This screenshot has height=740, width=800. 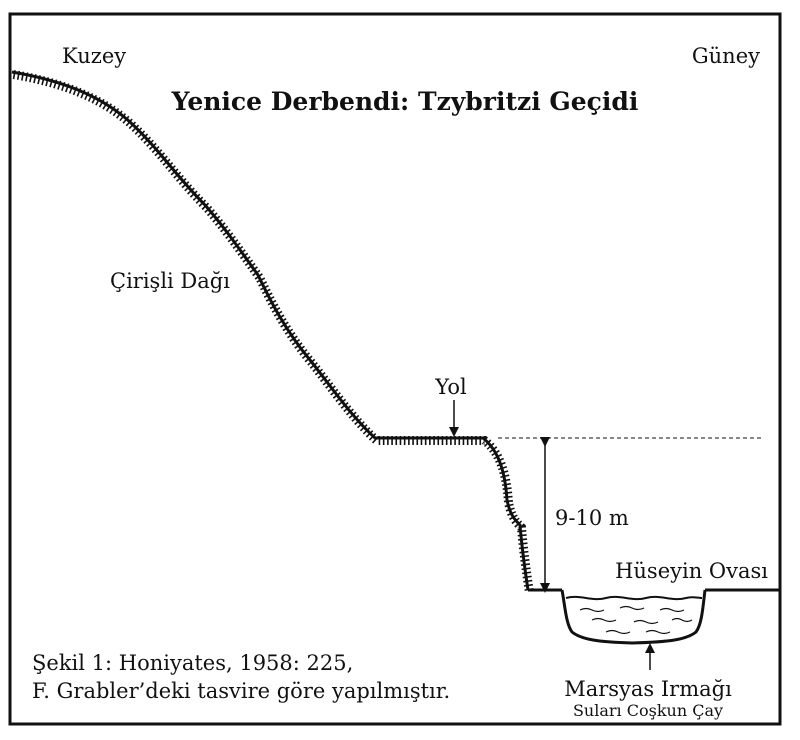 I want to click on north-label: Kuzey, so click(x=94, y=56).